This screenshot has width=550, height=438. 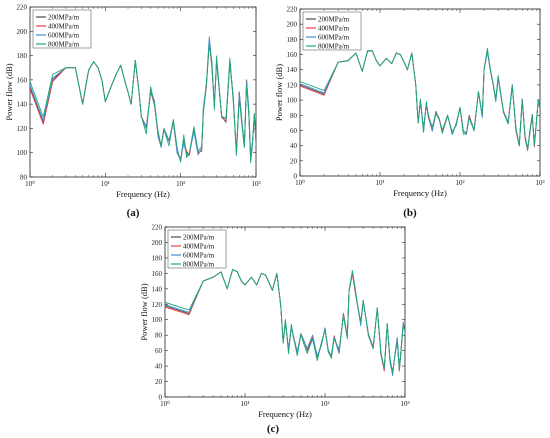 What do you see at coordinates (410, 213) in the screenshot?
I see `panel-label-b: (b)` at bounding box center [410, 213].